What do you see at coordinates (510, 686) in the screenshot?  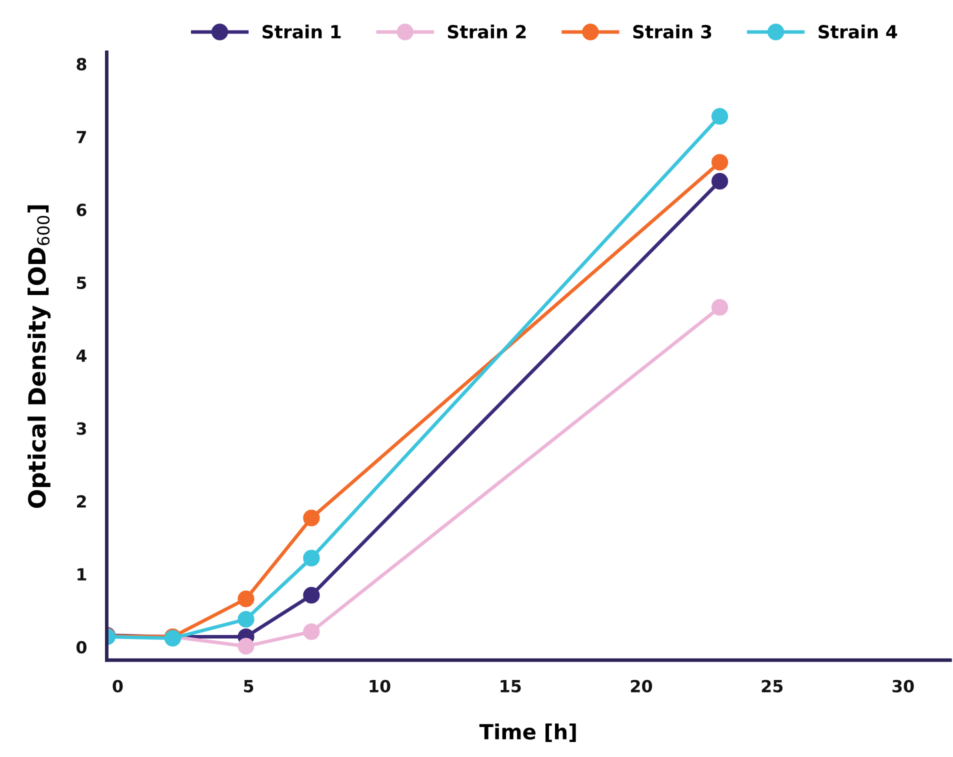 I see `x-tick-label: 15` at bounding box center [510, 686].